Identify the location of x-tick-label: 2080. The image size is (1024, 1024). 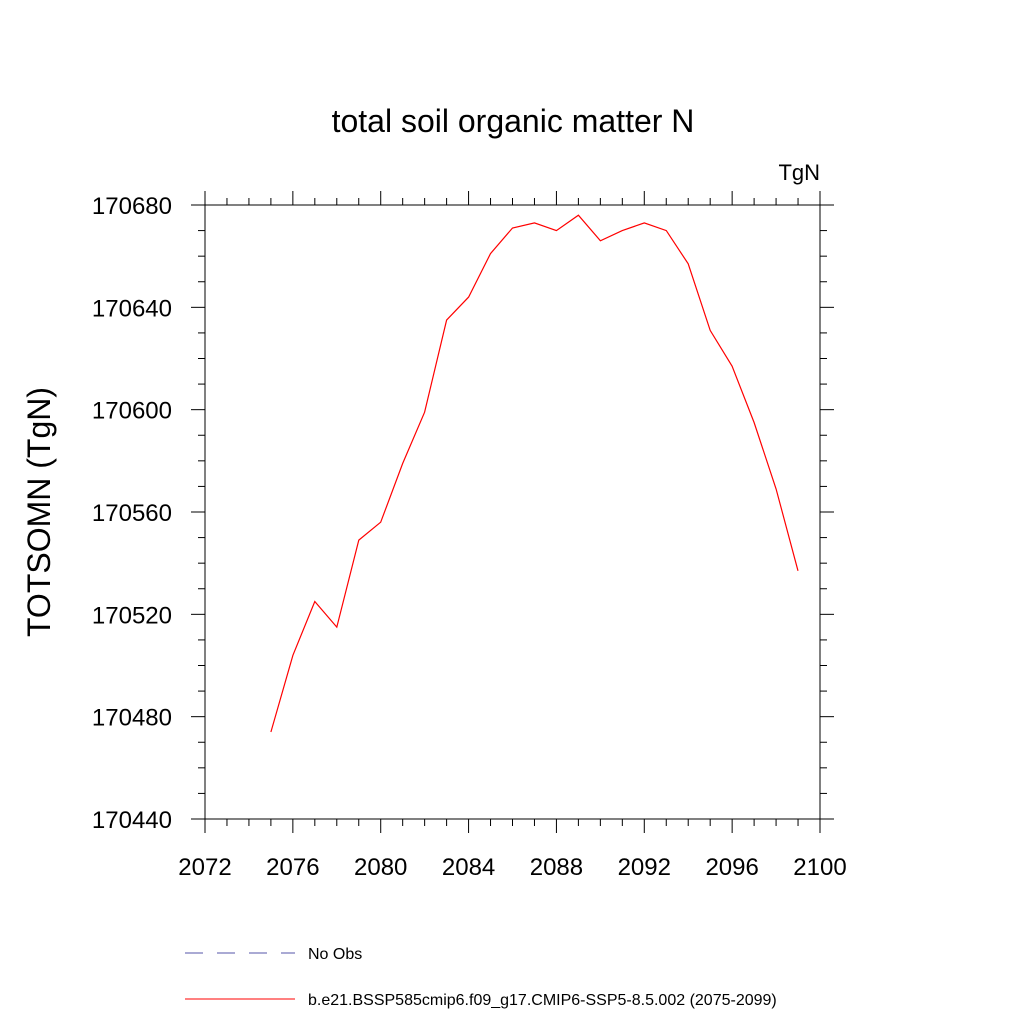
(380, 867).